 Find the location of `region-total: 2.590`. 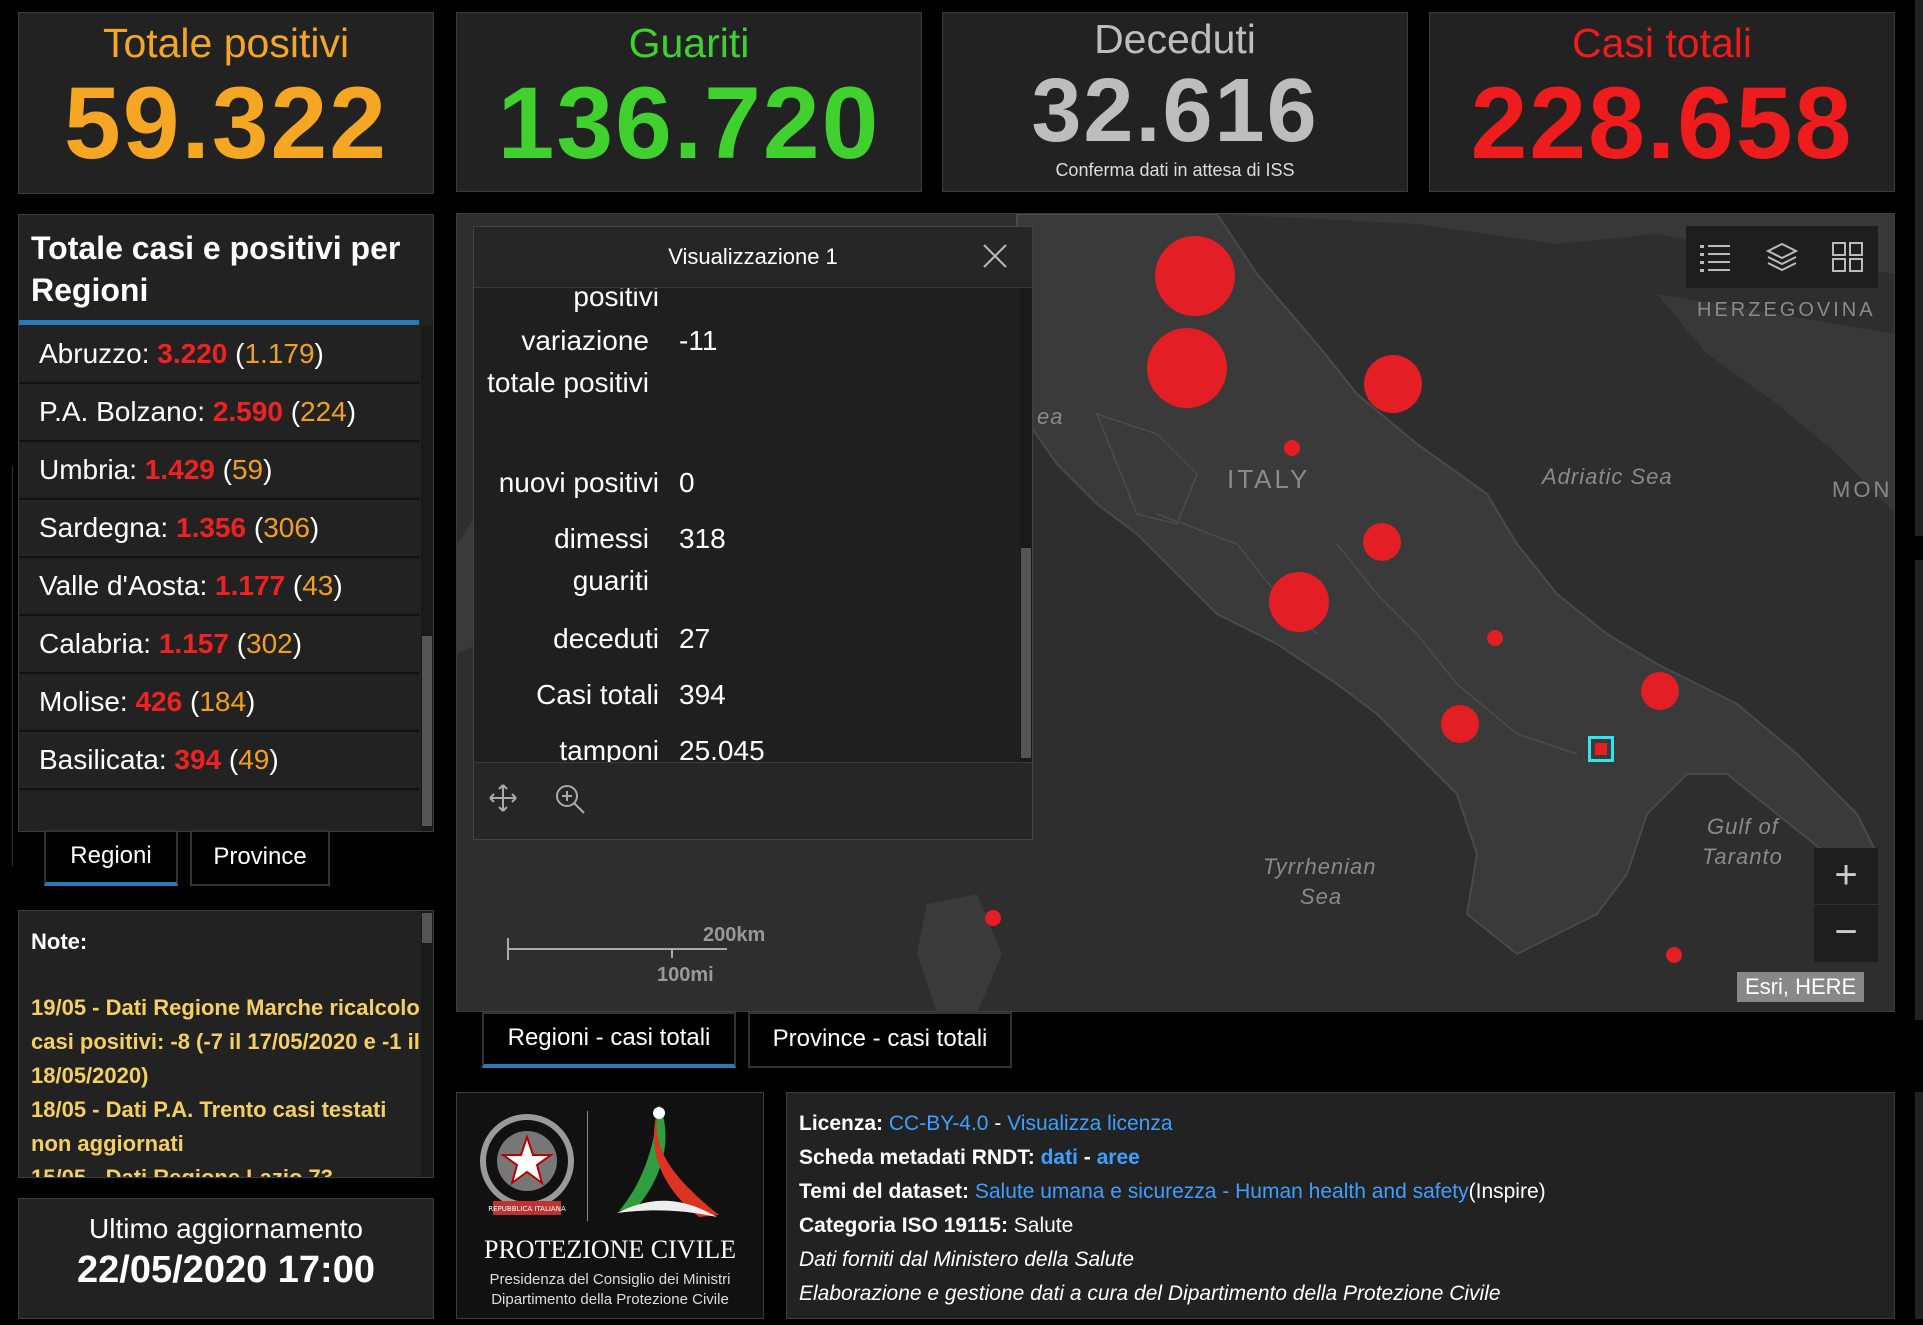

region-total: 2.590 is located at coordinates (247, 411).